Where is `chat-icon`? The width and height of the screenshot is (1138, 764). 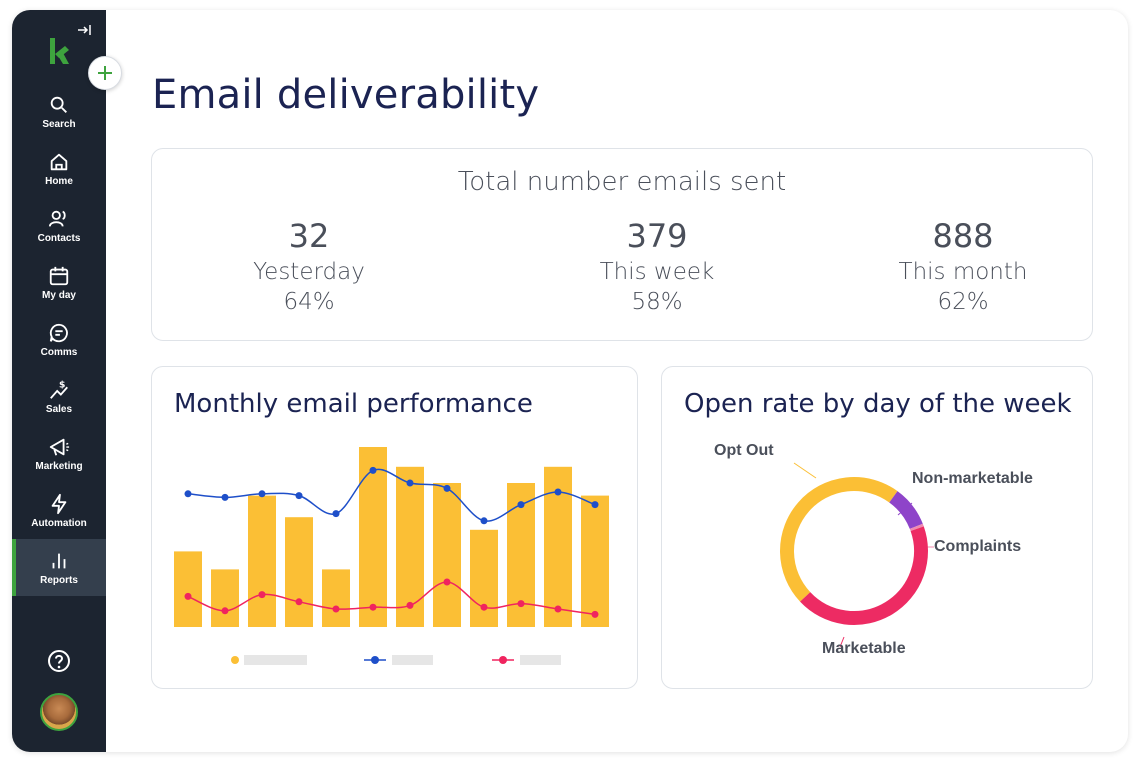
chat-icon is located at coordinates (58, 332).